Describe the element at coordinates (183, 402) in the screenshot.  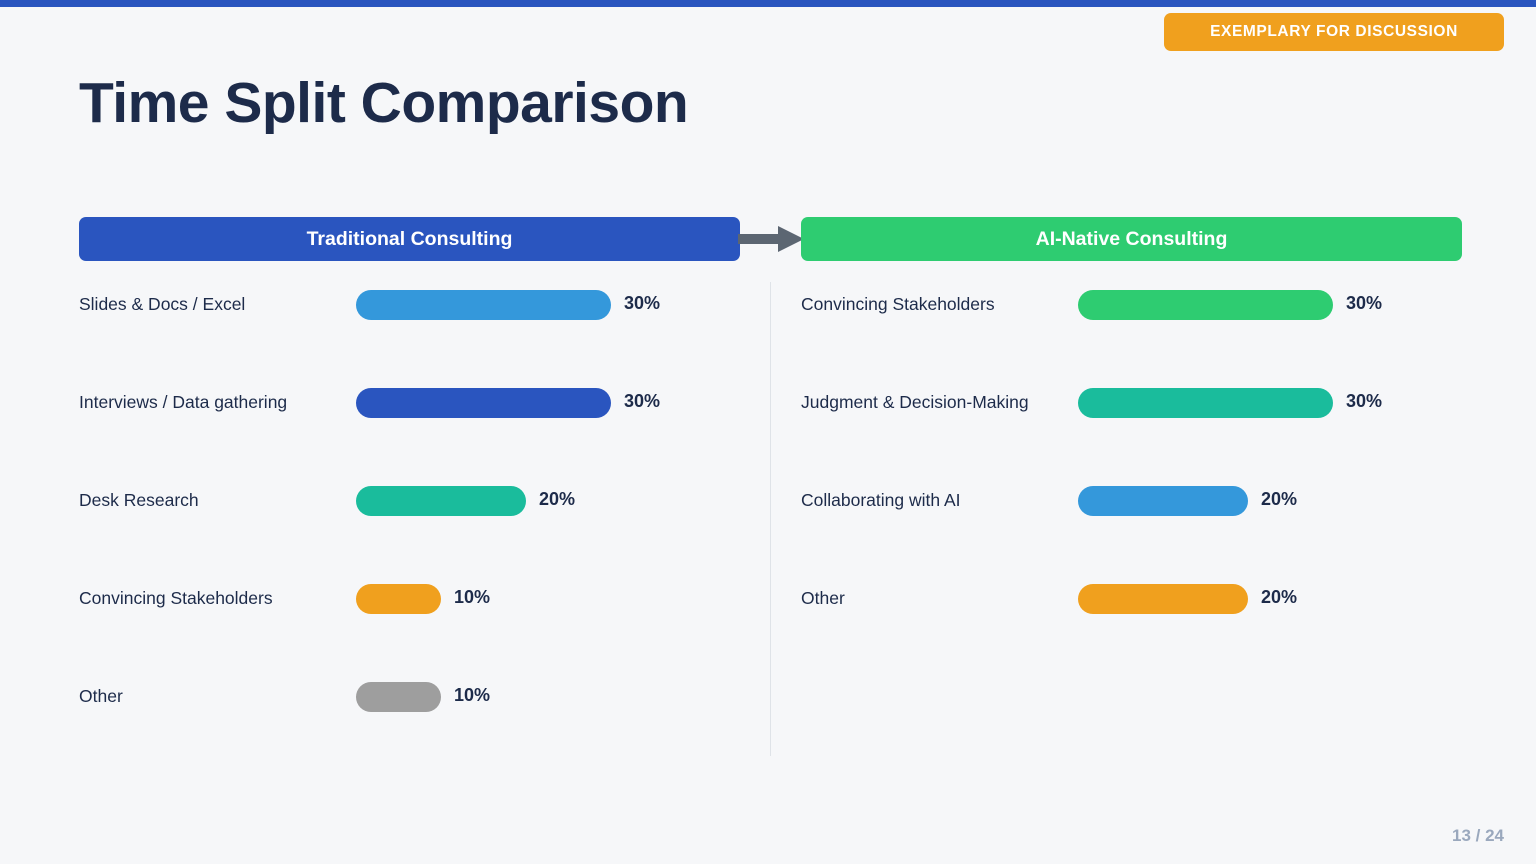
I see `bar-row-label: Interviews / Data gathering` at that location.